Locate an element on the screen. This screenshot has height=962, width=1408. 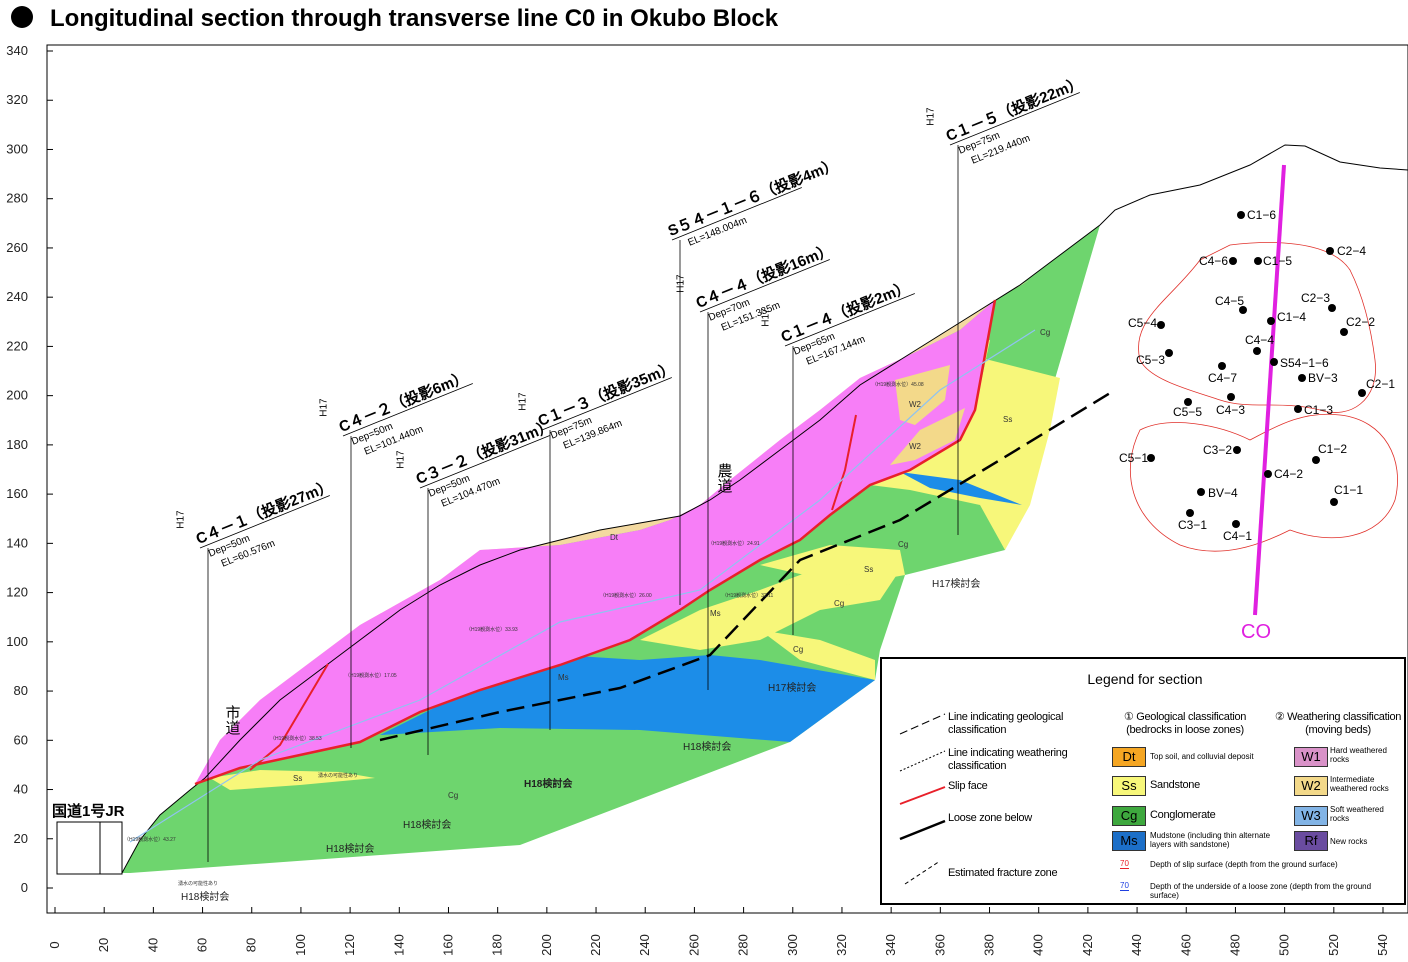
x-tick-label: 460 is located at coordinates (1185, 945).